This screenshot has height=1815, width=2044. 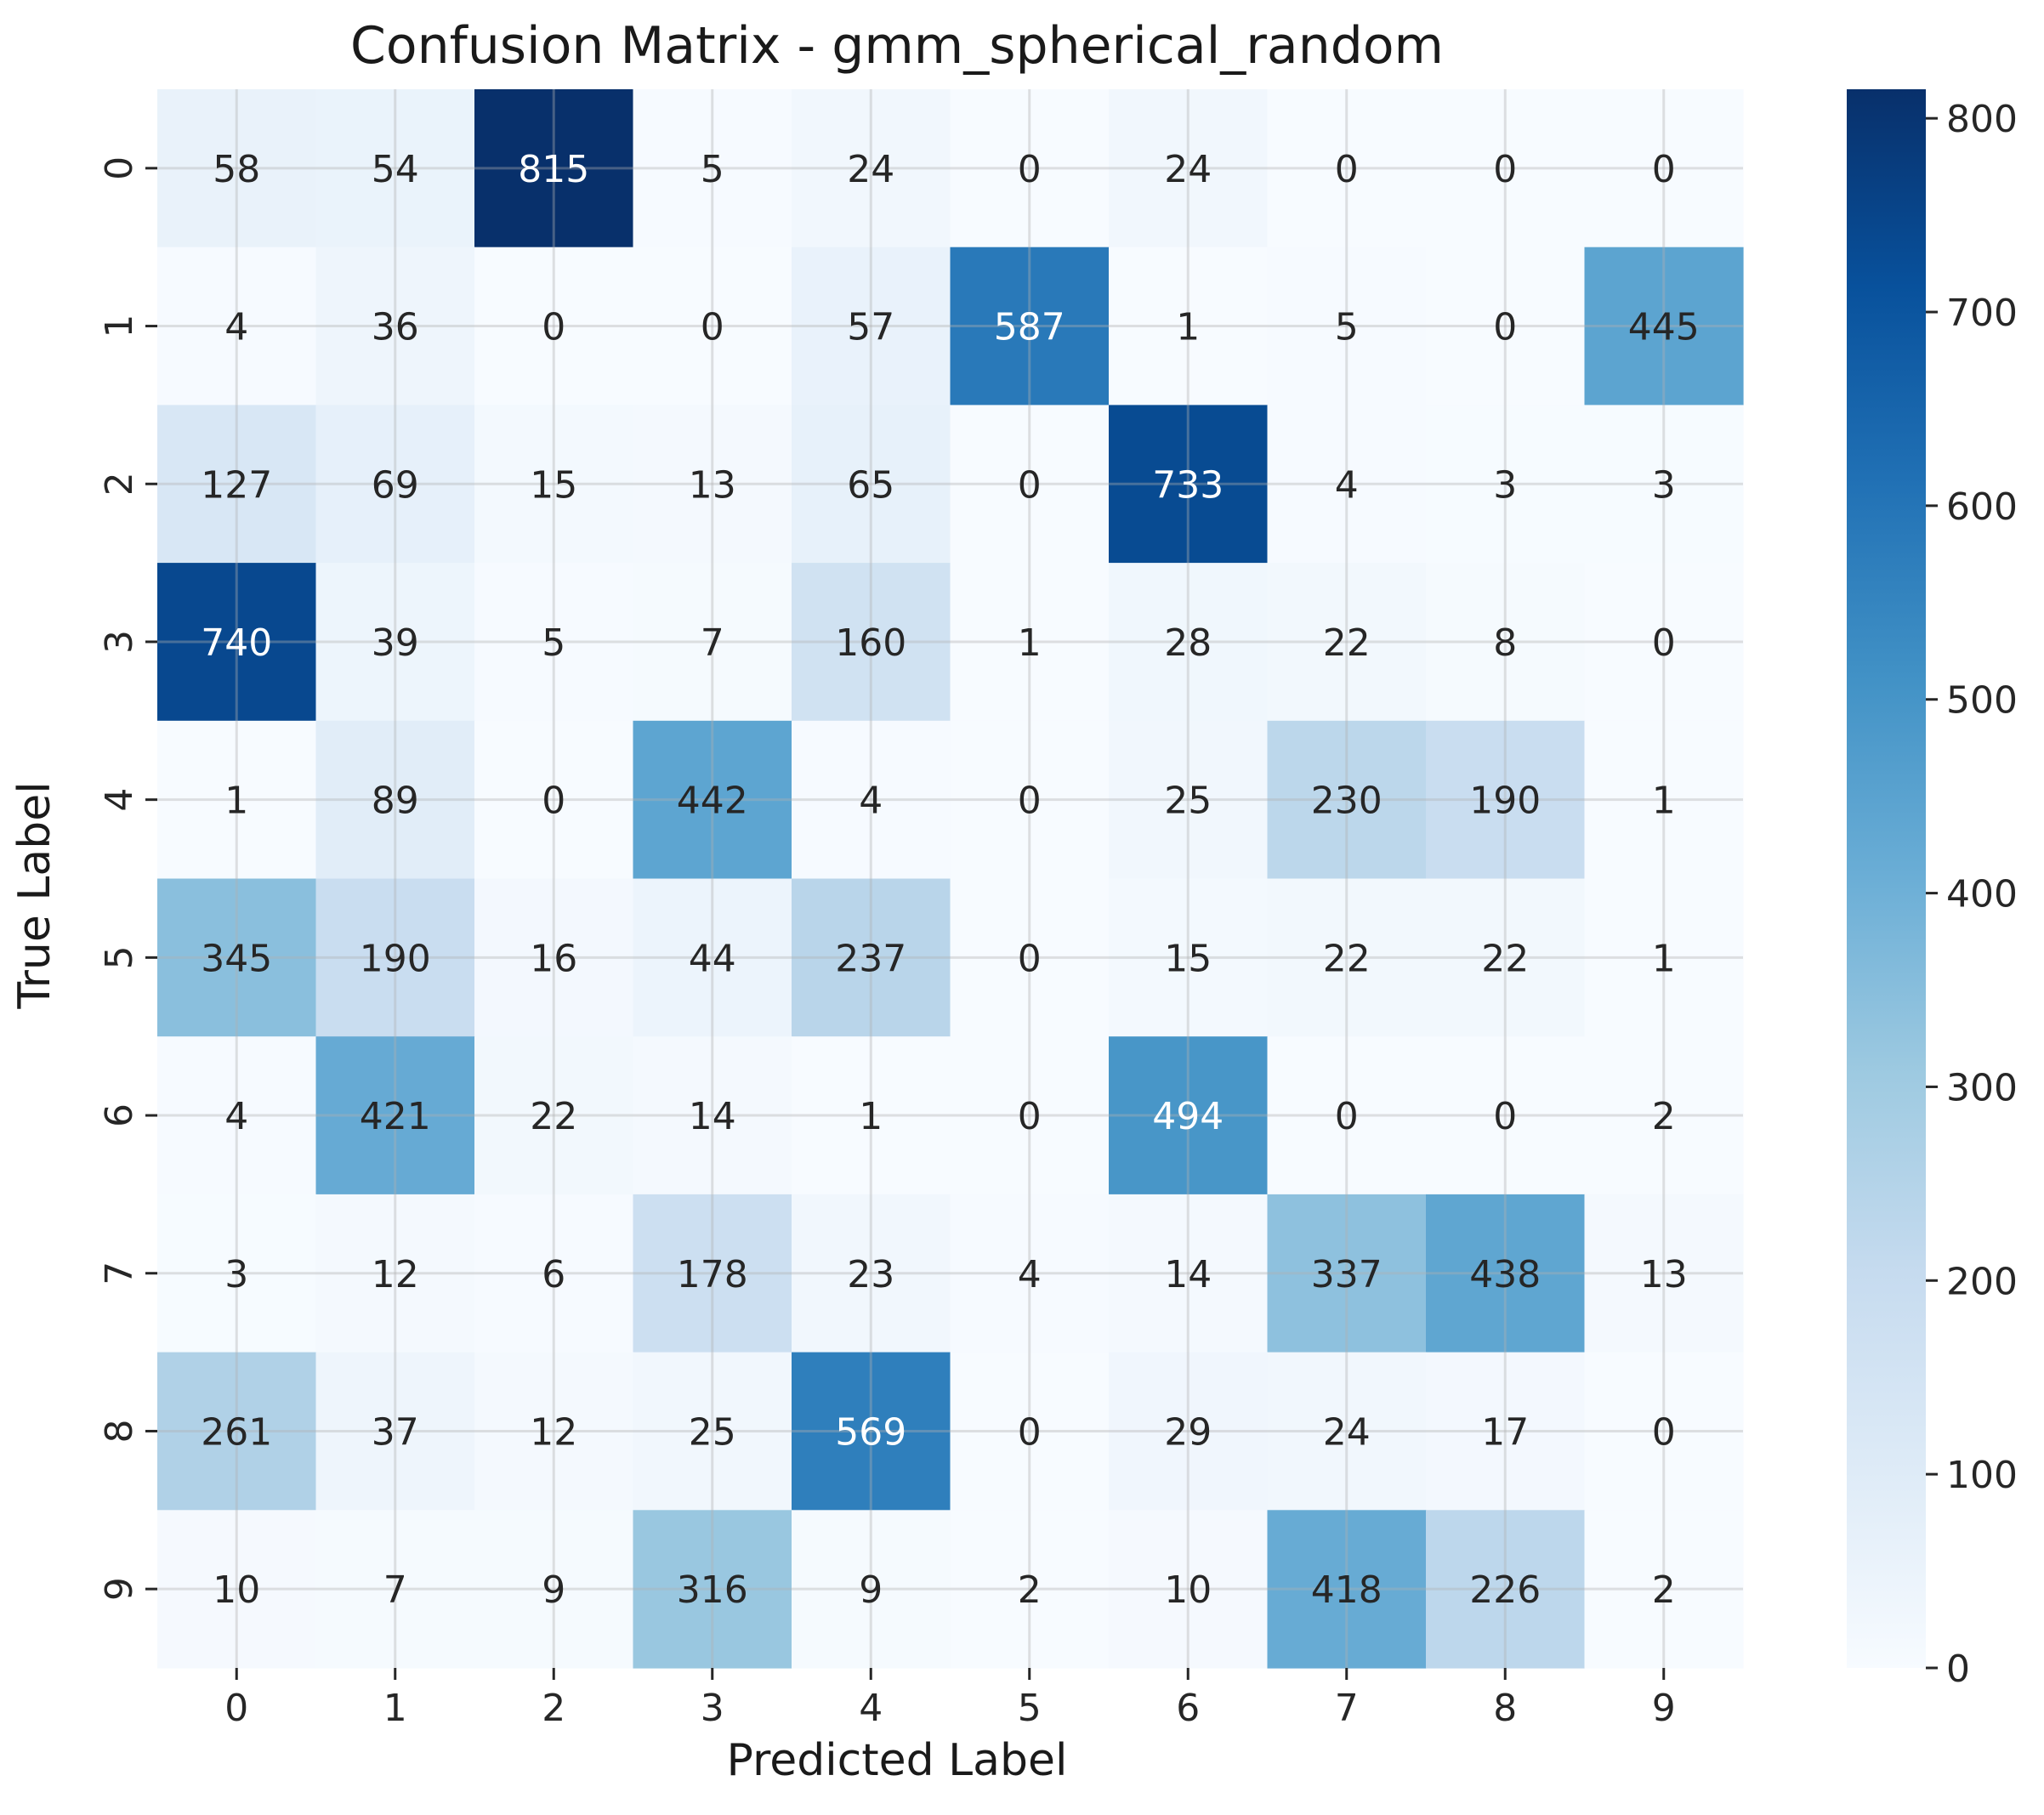 I want to click on colorbar-tick-label: 200, so click(x=1982, y=1281).